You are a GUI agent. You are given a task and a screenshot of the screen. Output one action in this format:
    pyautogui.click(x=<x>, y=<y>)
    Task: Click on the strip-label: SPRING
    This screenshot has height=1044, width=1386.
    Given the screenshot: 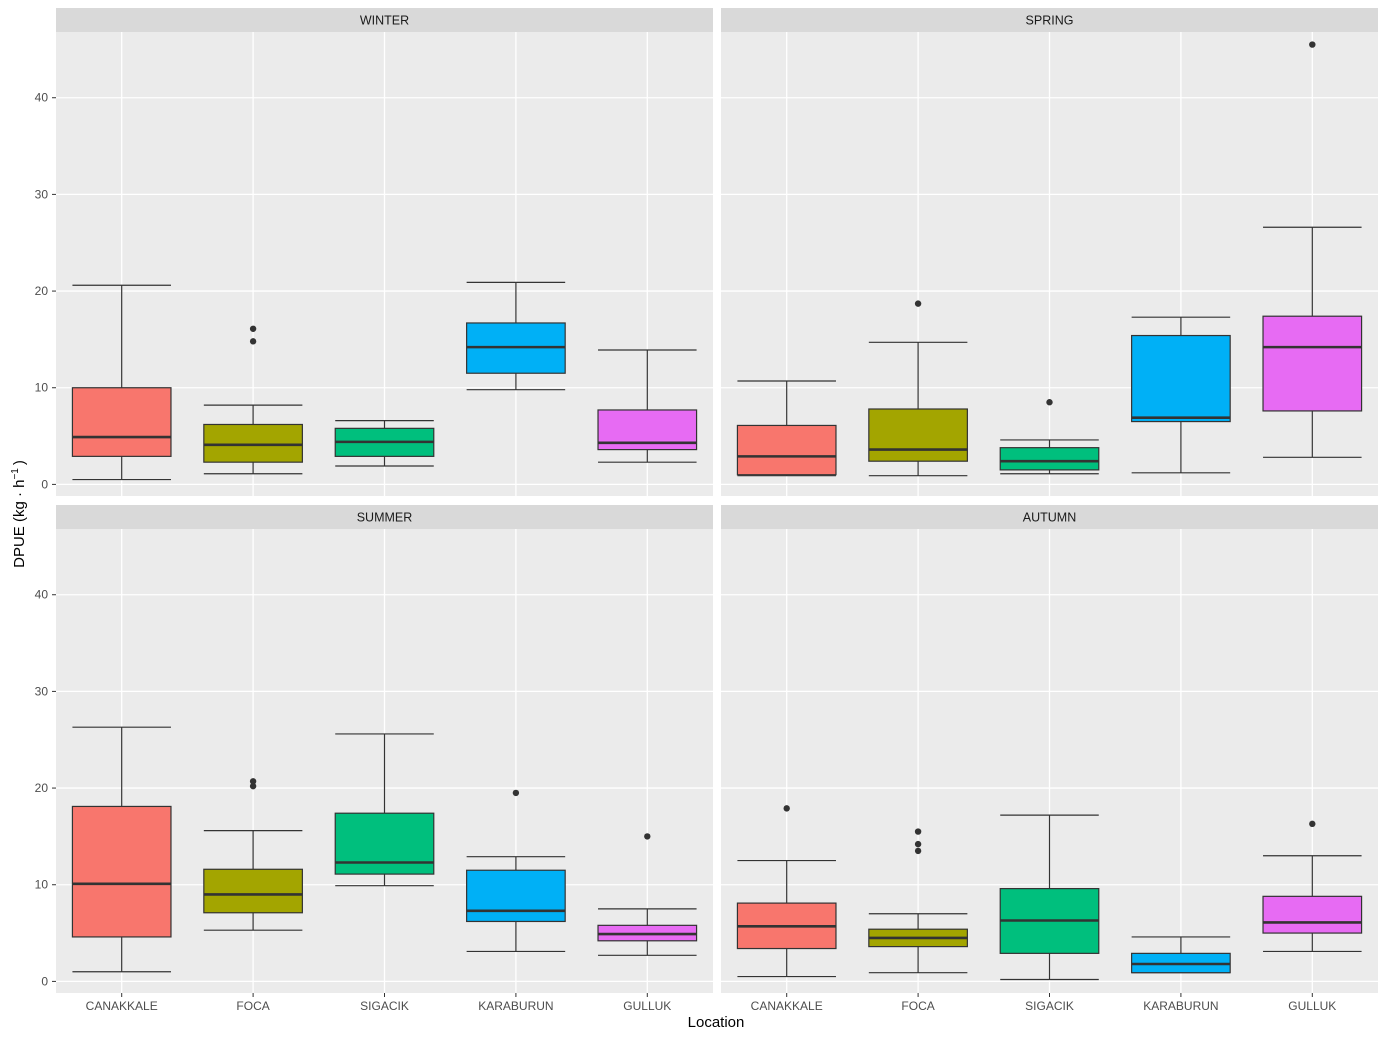 What is the action you would take?
    pyautogui.click(x=1050, y=21)
    